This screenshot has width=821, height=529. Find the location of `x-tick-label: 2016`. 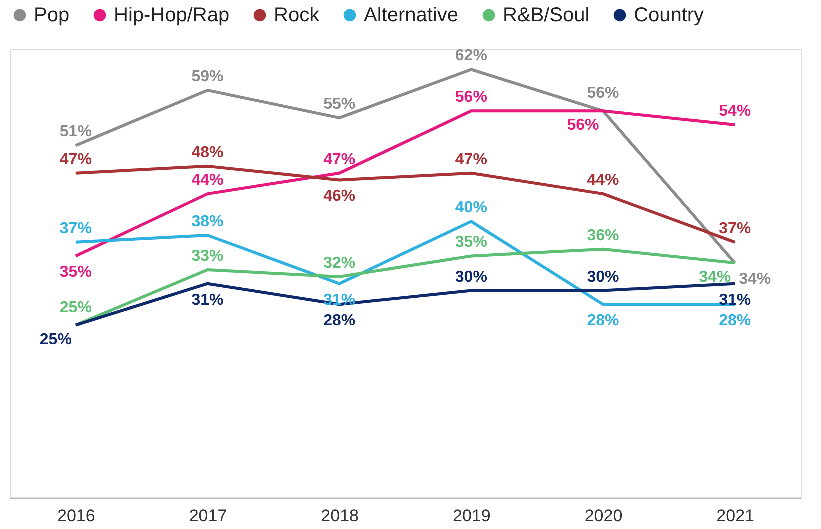

x-tick-label: 2016 is located at coordinates (77, 516).